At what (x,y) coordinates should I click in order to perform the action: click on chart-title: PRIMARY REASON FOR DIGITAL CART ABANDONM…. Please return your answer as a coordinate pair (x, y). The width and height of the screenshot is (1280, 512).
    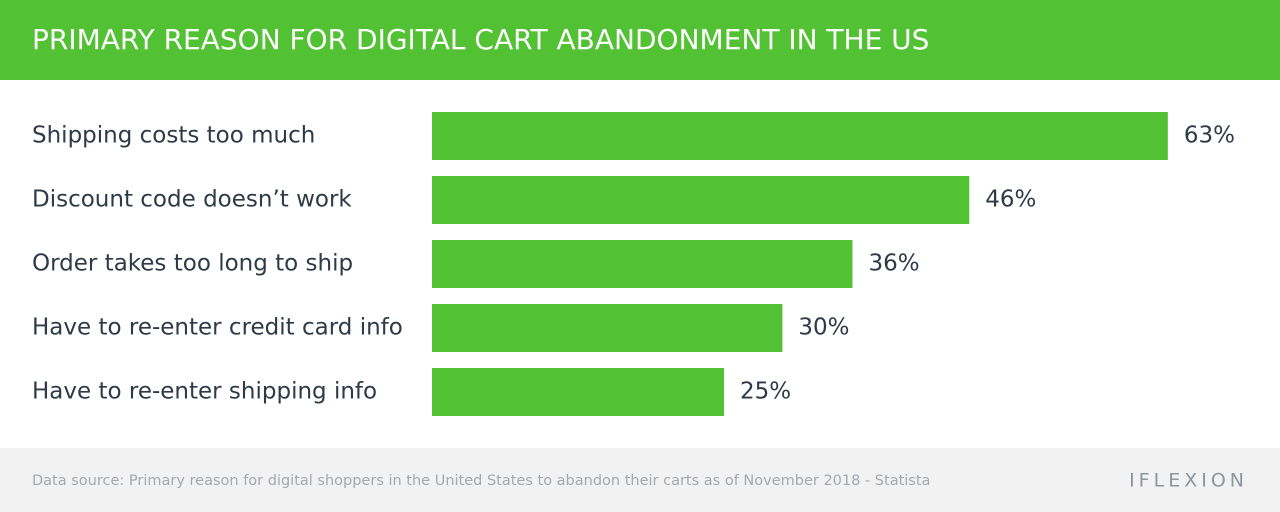
    Looking at the image, I should click on (480, 39).